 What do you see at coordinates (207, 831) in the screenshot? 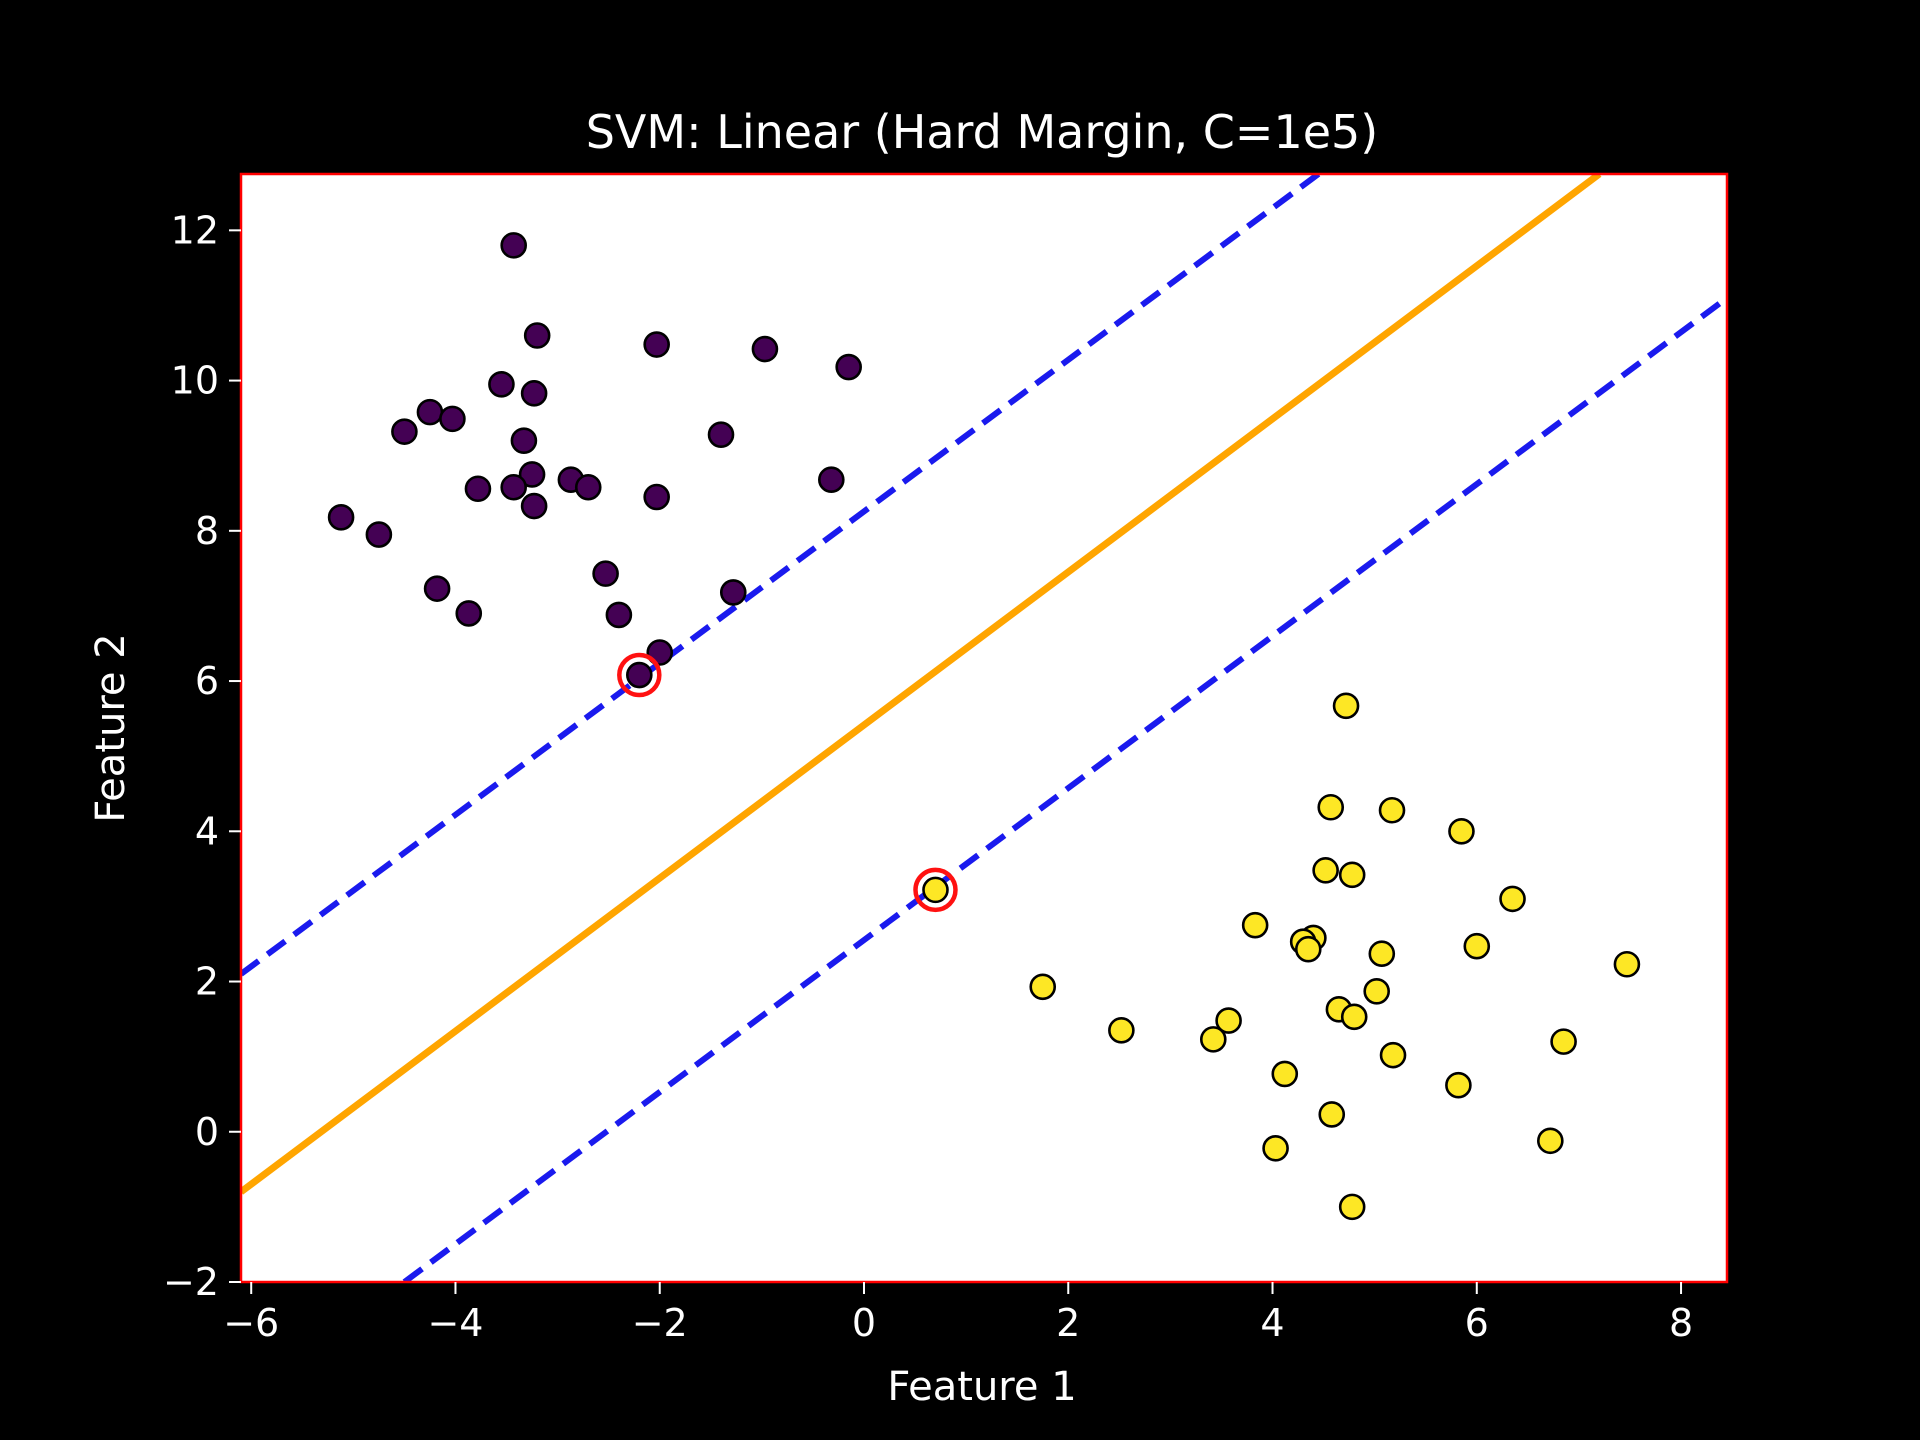
I see `y-tick-label: 4` at bounding box center [207, 831].